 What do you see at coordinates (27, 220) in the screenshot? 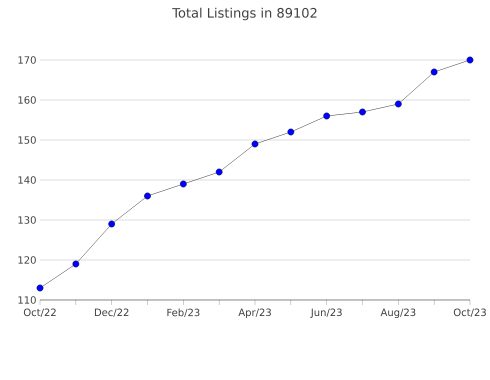
I see `y-tick-label: 130` at bounding box center [27, 220].